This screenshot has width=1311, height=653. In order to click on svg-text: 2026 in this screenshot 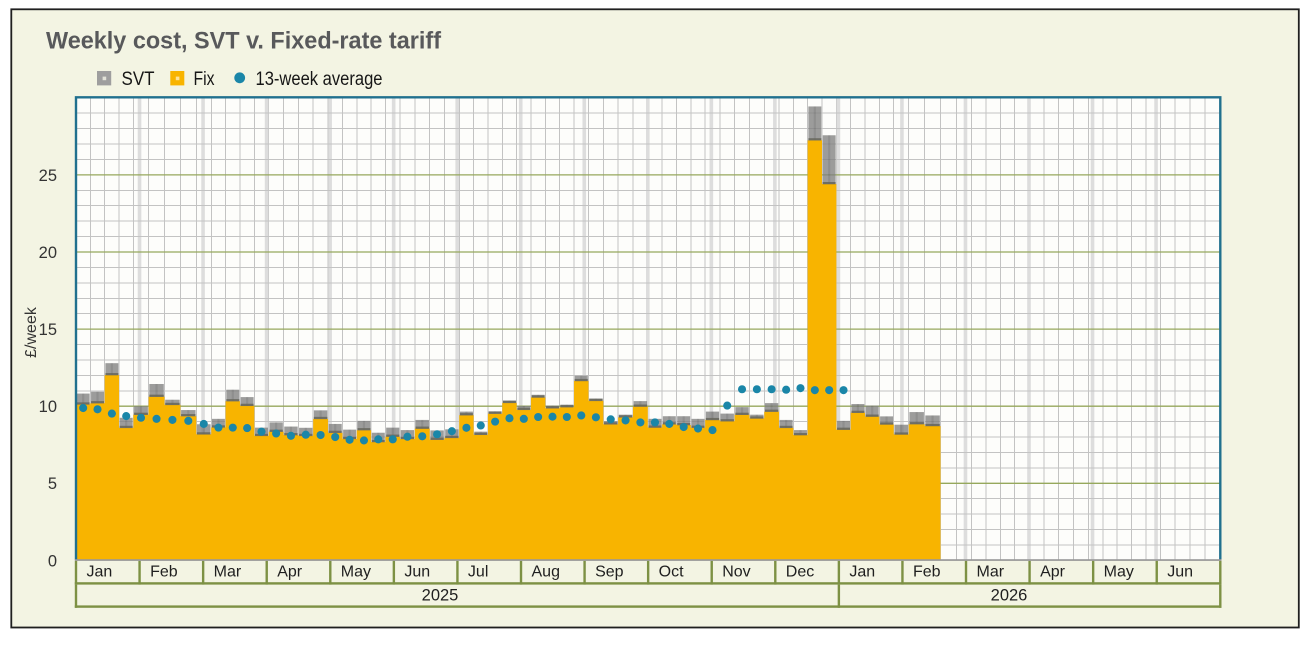, I will do `click(1009, 595)`.